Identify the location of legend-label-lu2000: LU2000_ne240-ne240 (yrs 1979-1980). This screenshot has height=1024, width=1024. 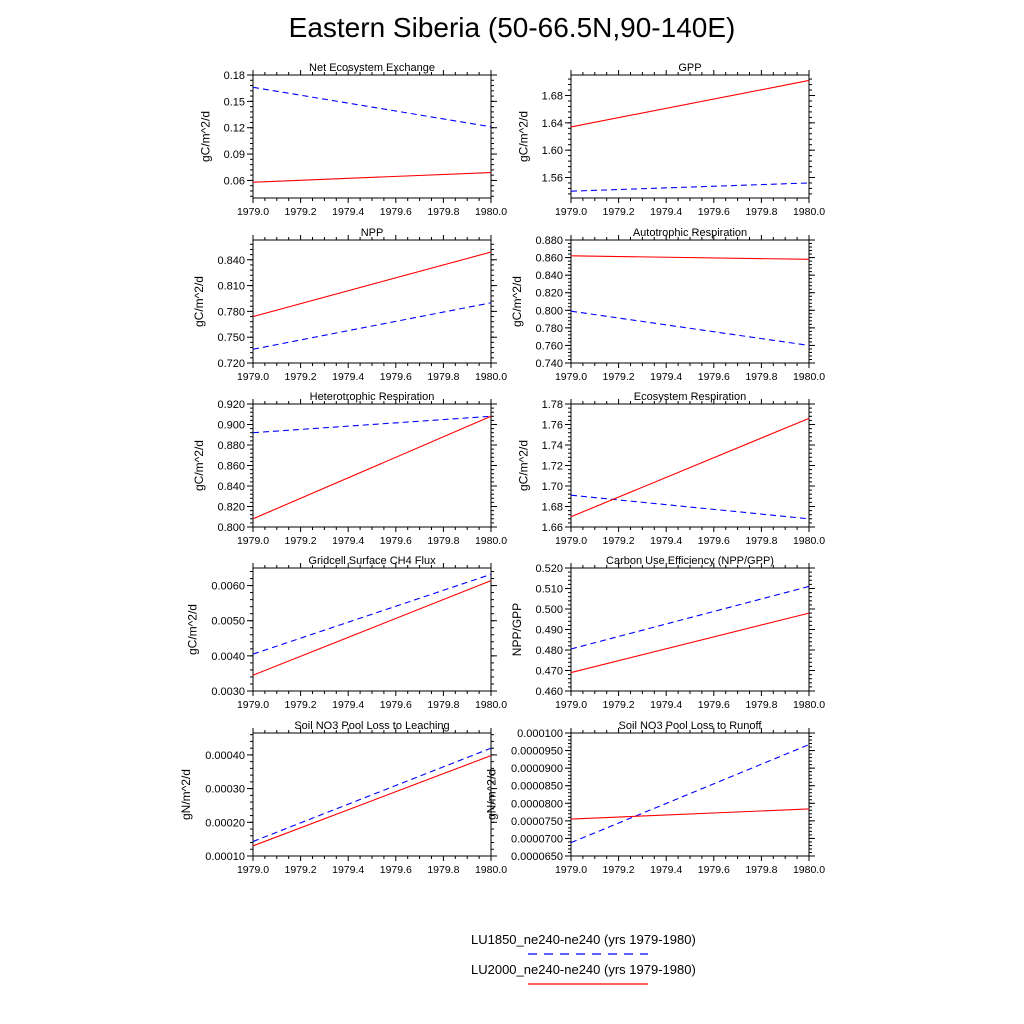
(583, 969).